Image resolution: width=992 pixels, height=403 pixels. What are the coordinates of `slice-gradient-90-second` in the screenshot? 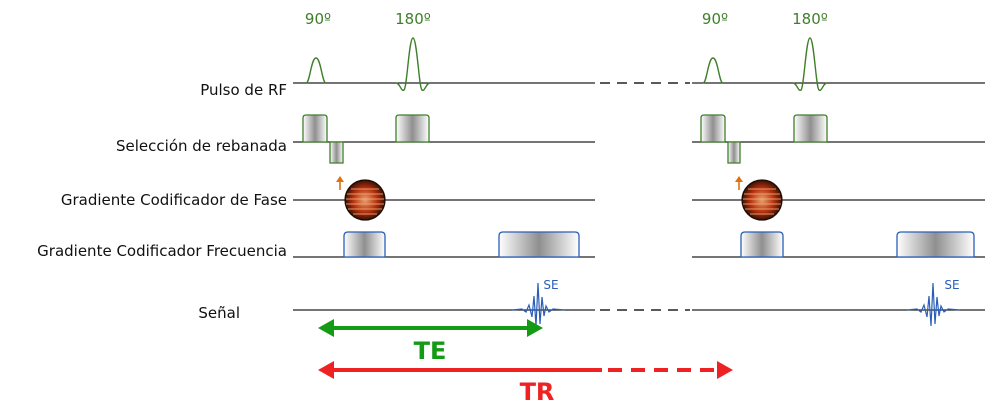 It's located at (713, 128).